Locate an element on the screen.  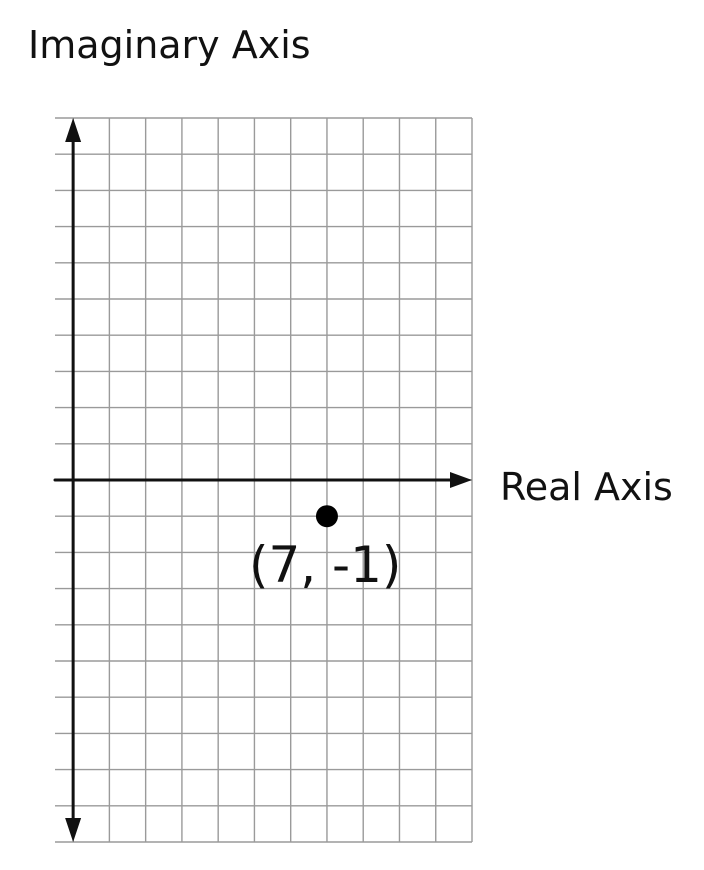
real-axis-label: Real Axis is located at coordinates (586, 487).